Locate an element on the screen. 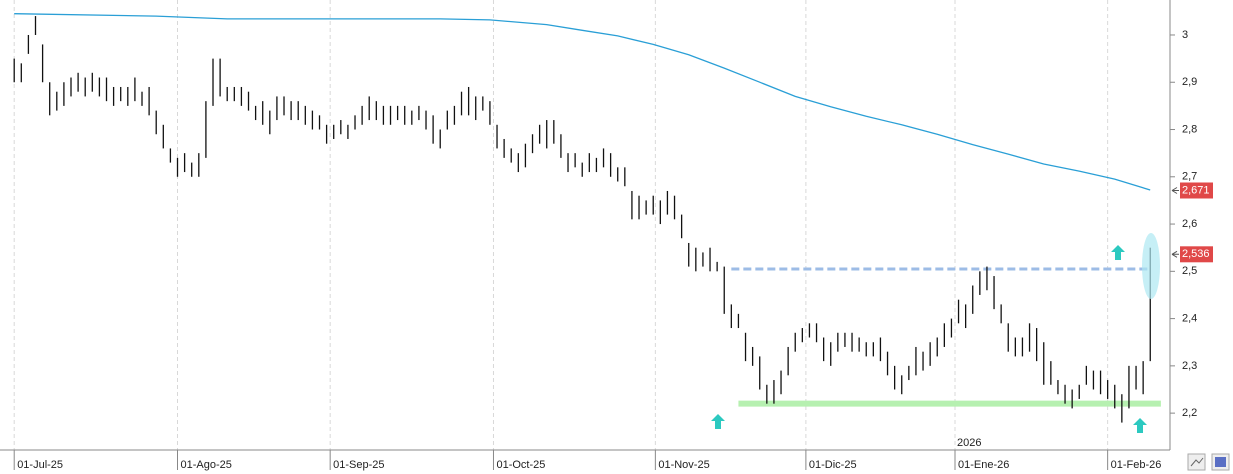 This screenshot has height=474, width=1233. price-label: 2,536 is located at coordinates (1196, 254).